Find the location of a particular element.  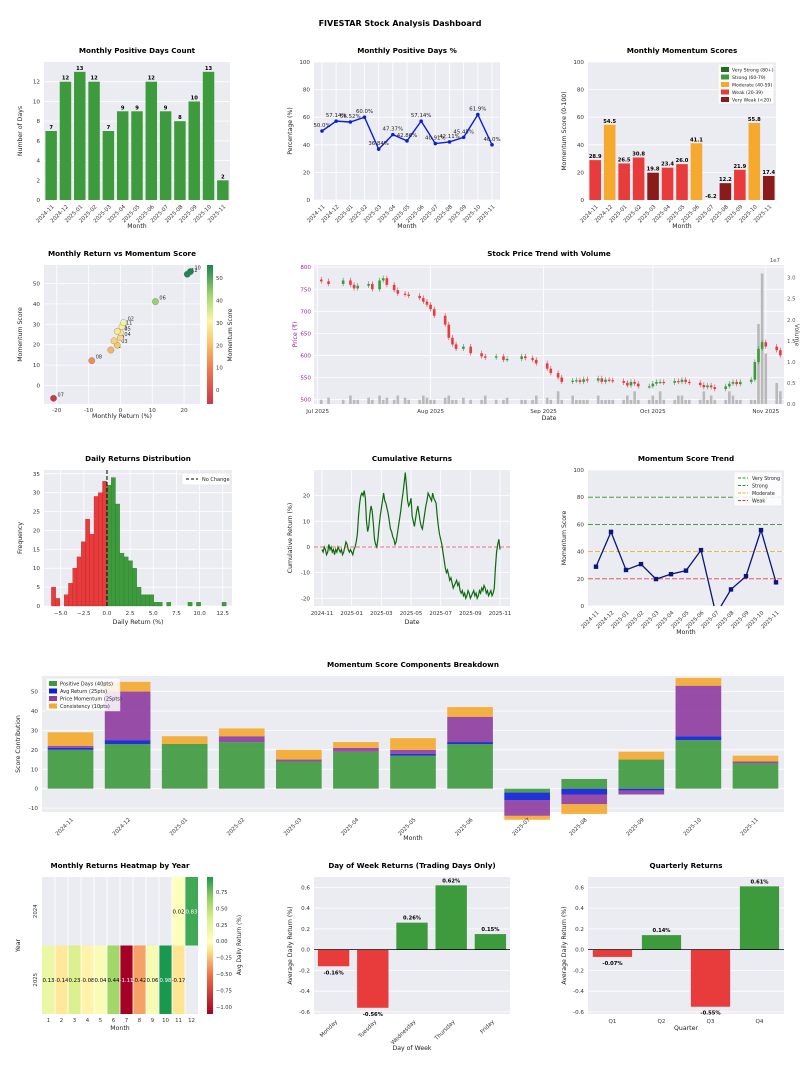

x-tick-label: 2024-11 is located at coordinates (322, 614).